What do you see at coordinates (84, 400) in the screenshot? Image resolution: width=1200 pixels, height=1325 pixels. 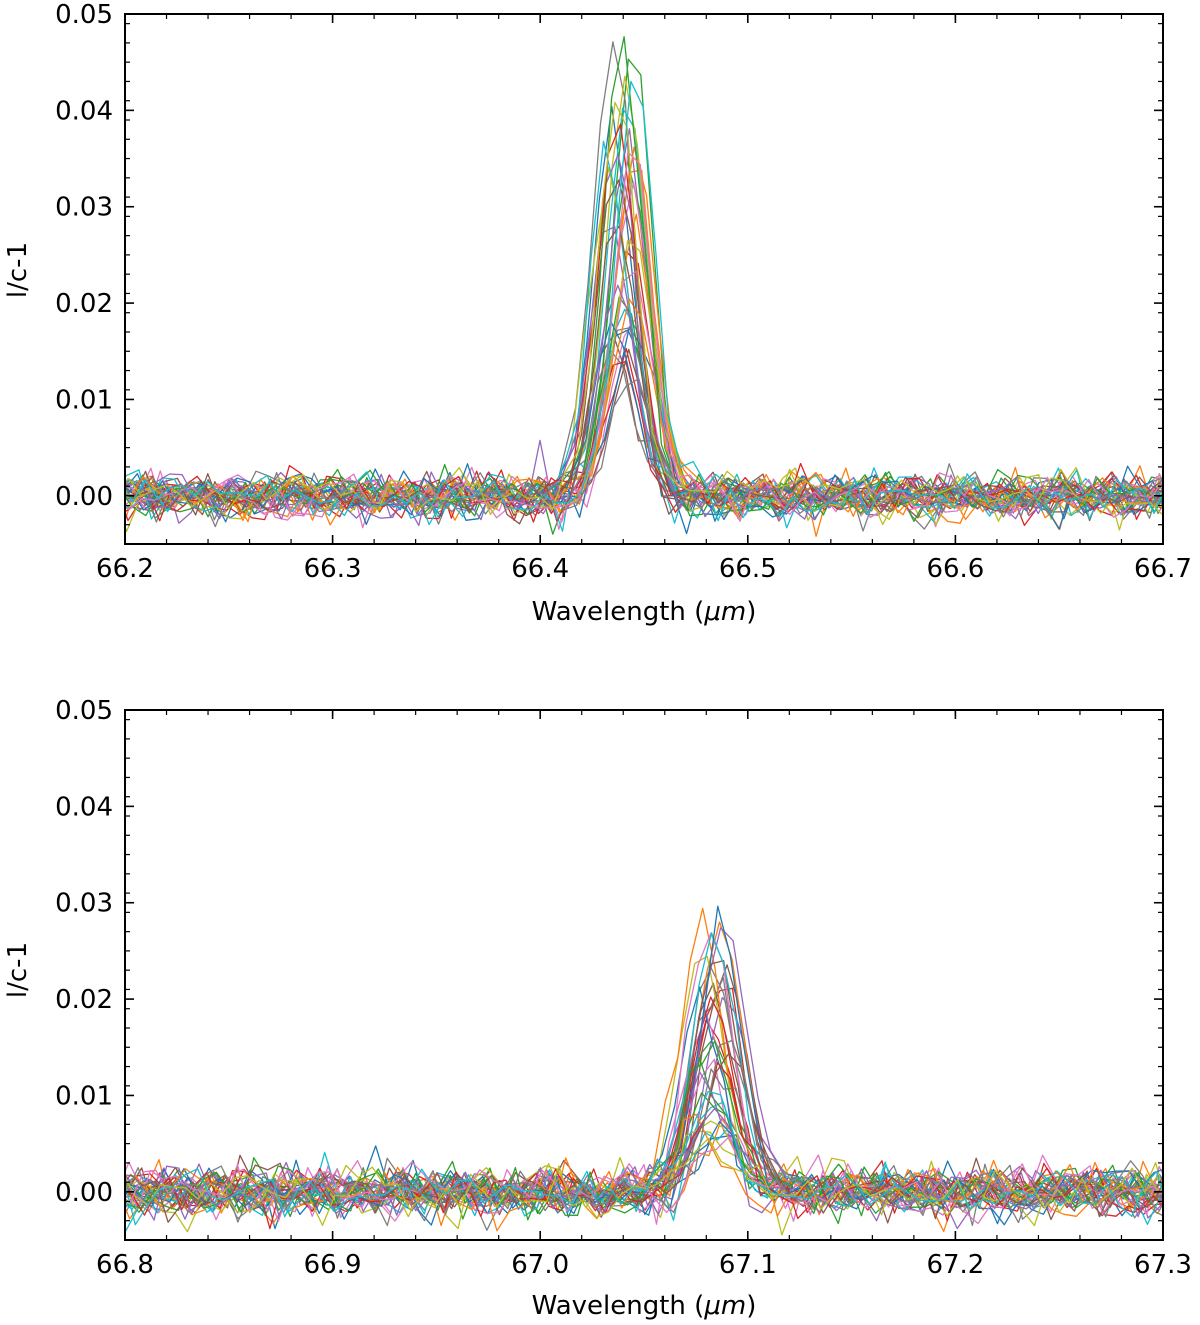 I see `top-y-tick-label: 0.01` at bounding box center [84, 400].